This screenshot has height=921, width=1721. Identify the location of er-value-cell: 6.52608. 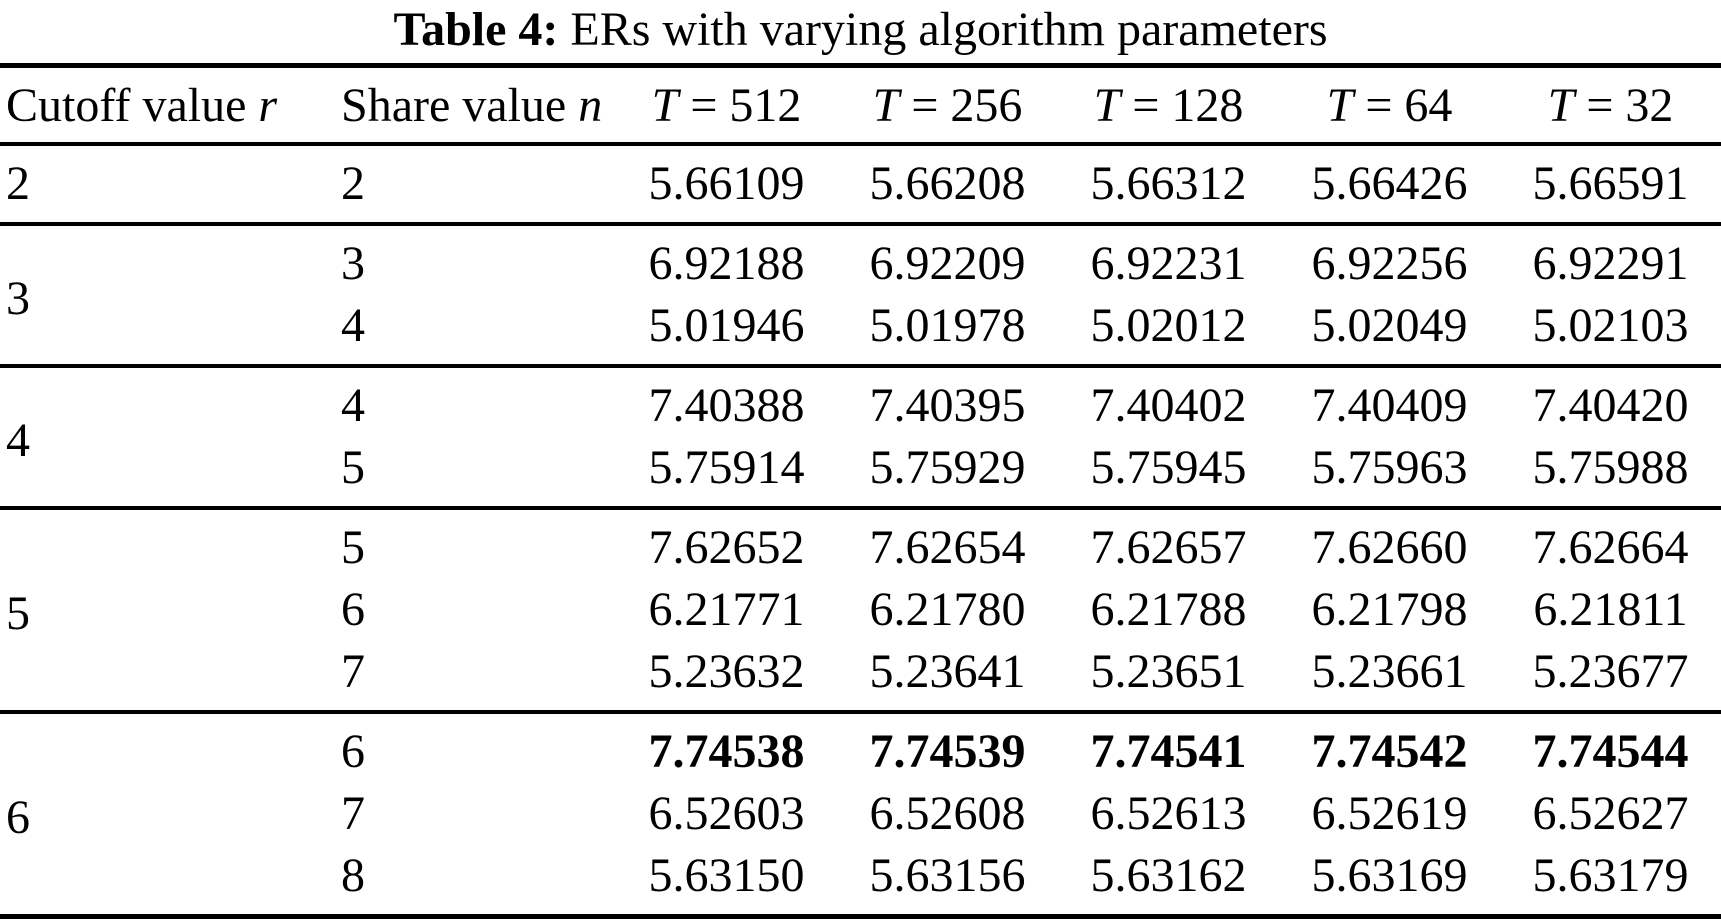
(947, 813).